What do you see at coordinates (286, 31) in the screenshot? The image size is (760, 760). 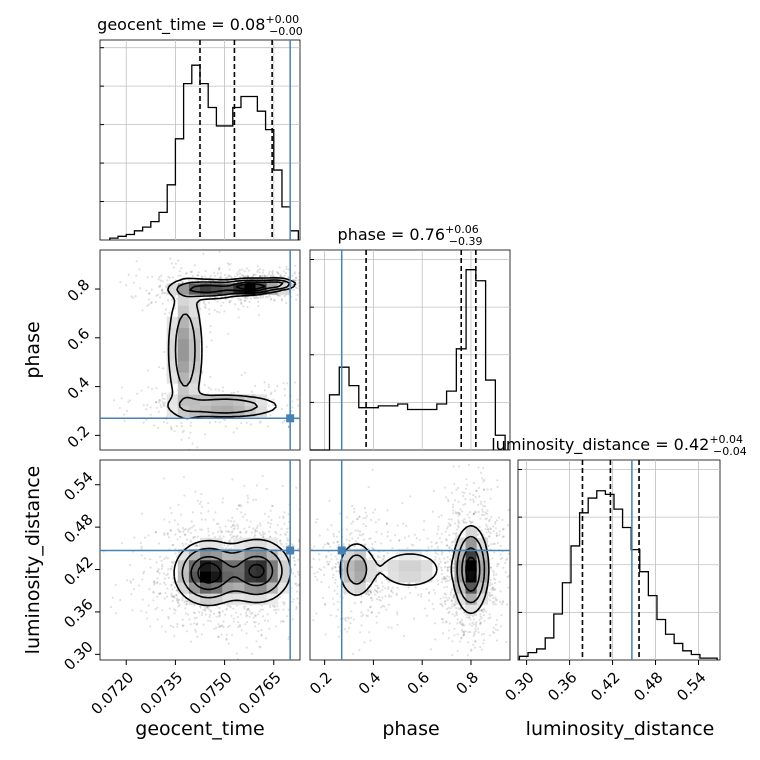 I see `title-lower-error: −0.00` at bounding box center [286, 31].